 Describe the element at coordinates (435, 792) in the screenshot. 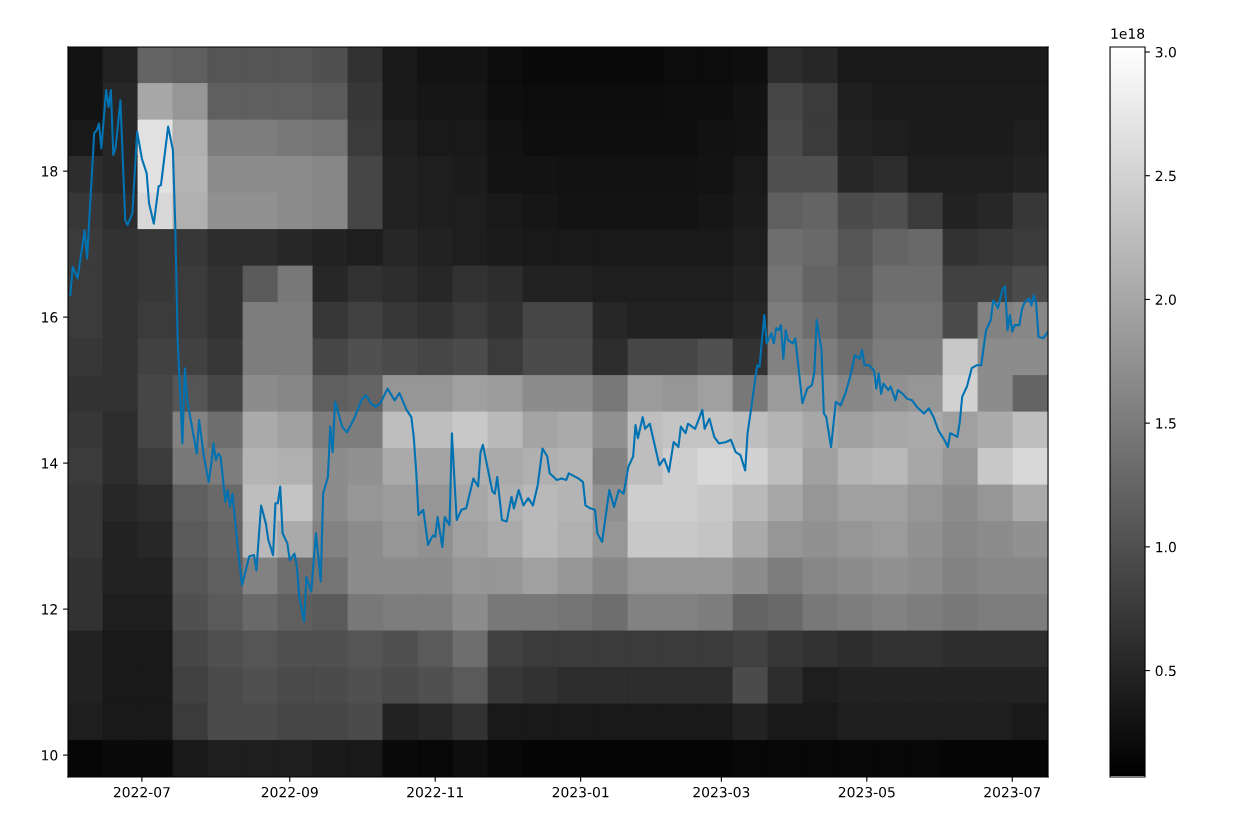

I see `x-tick-label: 2022-11` at that location.